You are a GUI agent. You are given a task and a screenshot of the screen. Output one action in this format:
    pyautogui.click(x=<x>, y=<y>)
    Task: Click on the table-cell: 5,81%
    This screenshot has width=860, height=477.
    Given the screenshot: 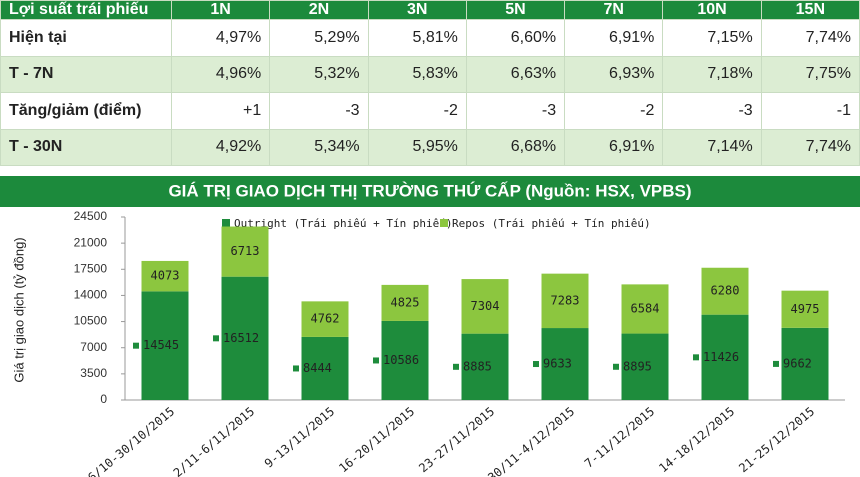 What is the action you would take?
    pyautogui.click(x=417, y=38)
    